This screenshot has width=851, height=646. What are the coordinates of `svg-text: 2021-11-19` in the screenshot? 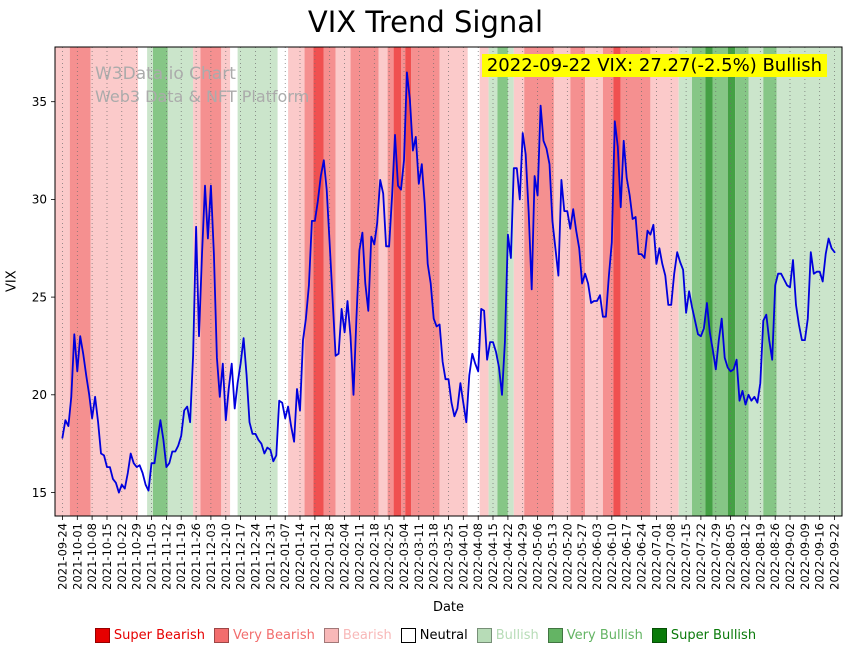 It's located at (181, 556).